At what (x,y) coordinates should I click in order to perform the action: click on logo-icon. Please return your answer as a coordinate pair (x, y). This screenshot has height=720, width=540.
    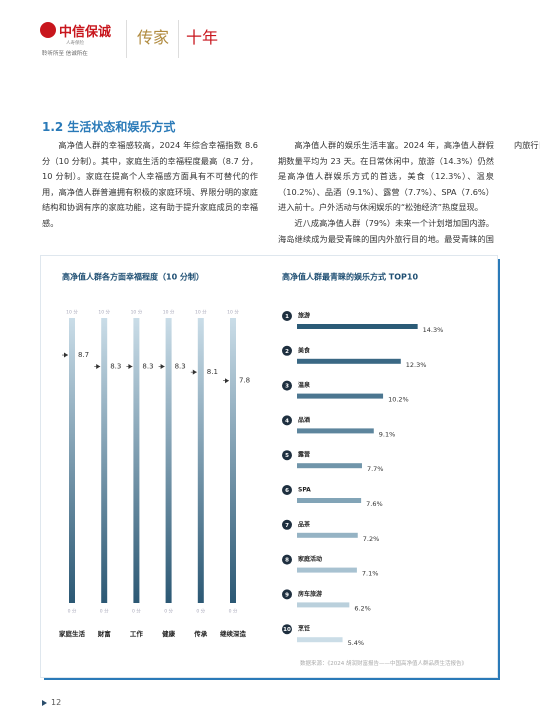
    Looking at the image, I should click on (48, 30).